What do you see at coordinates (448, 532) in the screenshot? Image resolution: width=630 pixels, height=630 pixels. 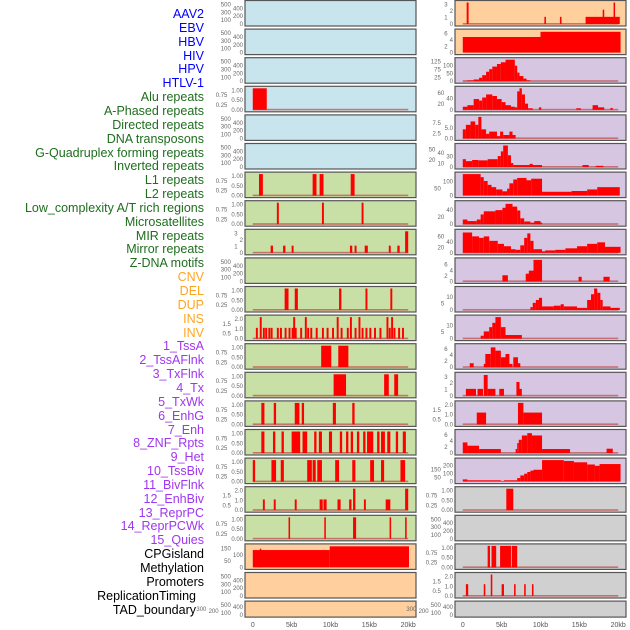 I see `y-tick-label: 200` at bounding box center [448, 532].